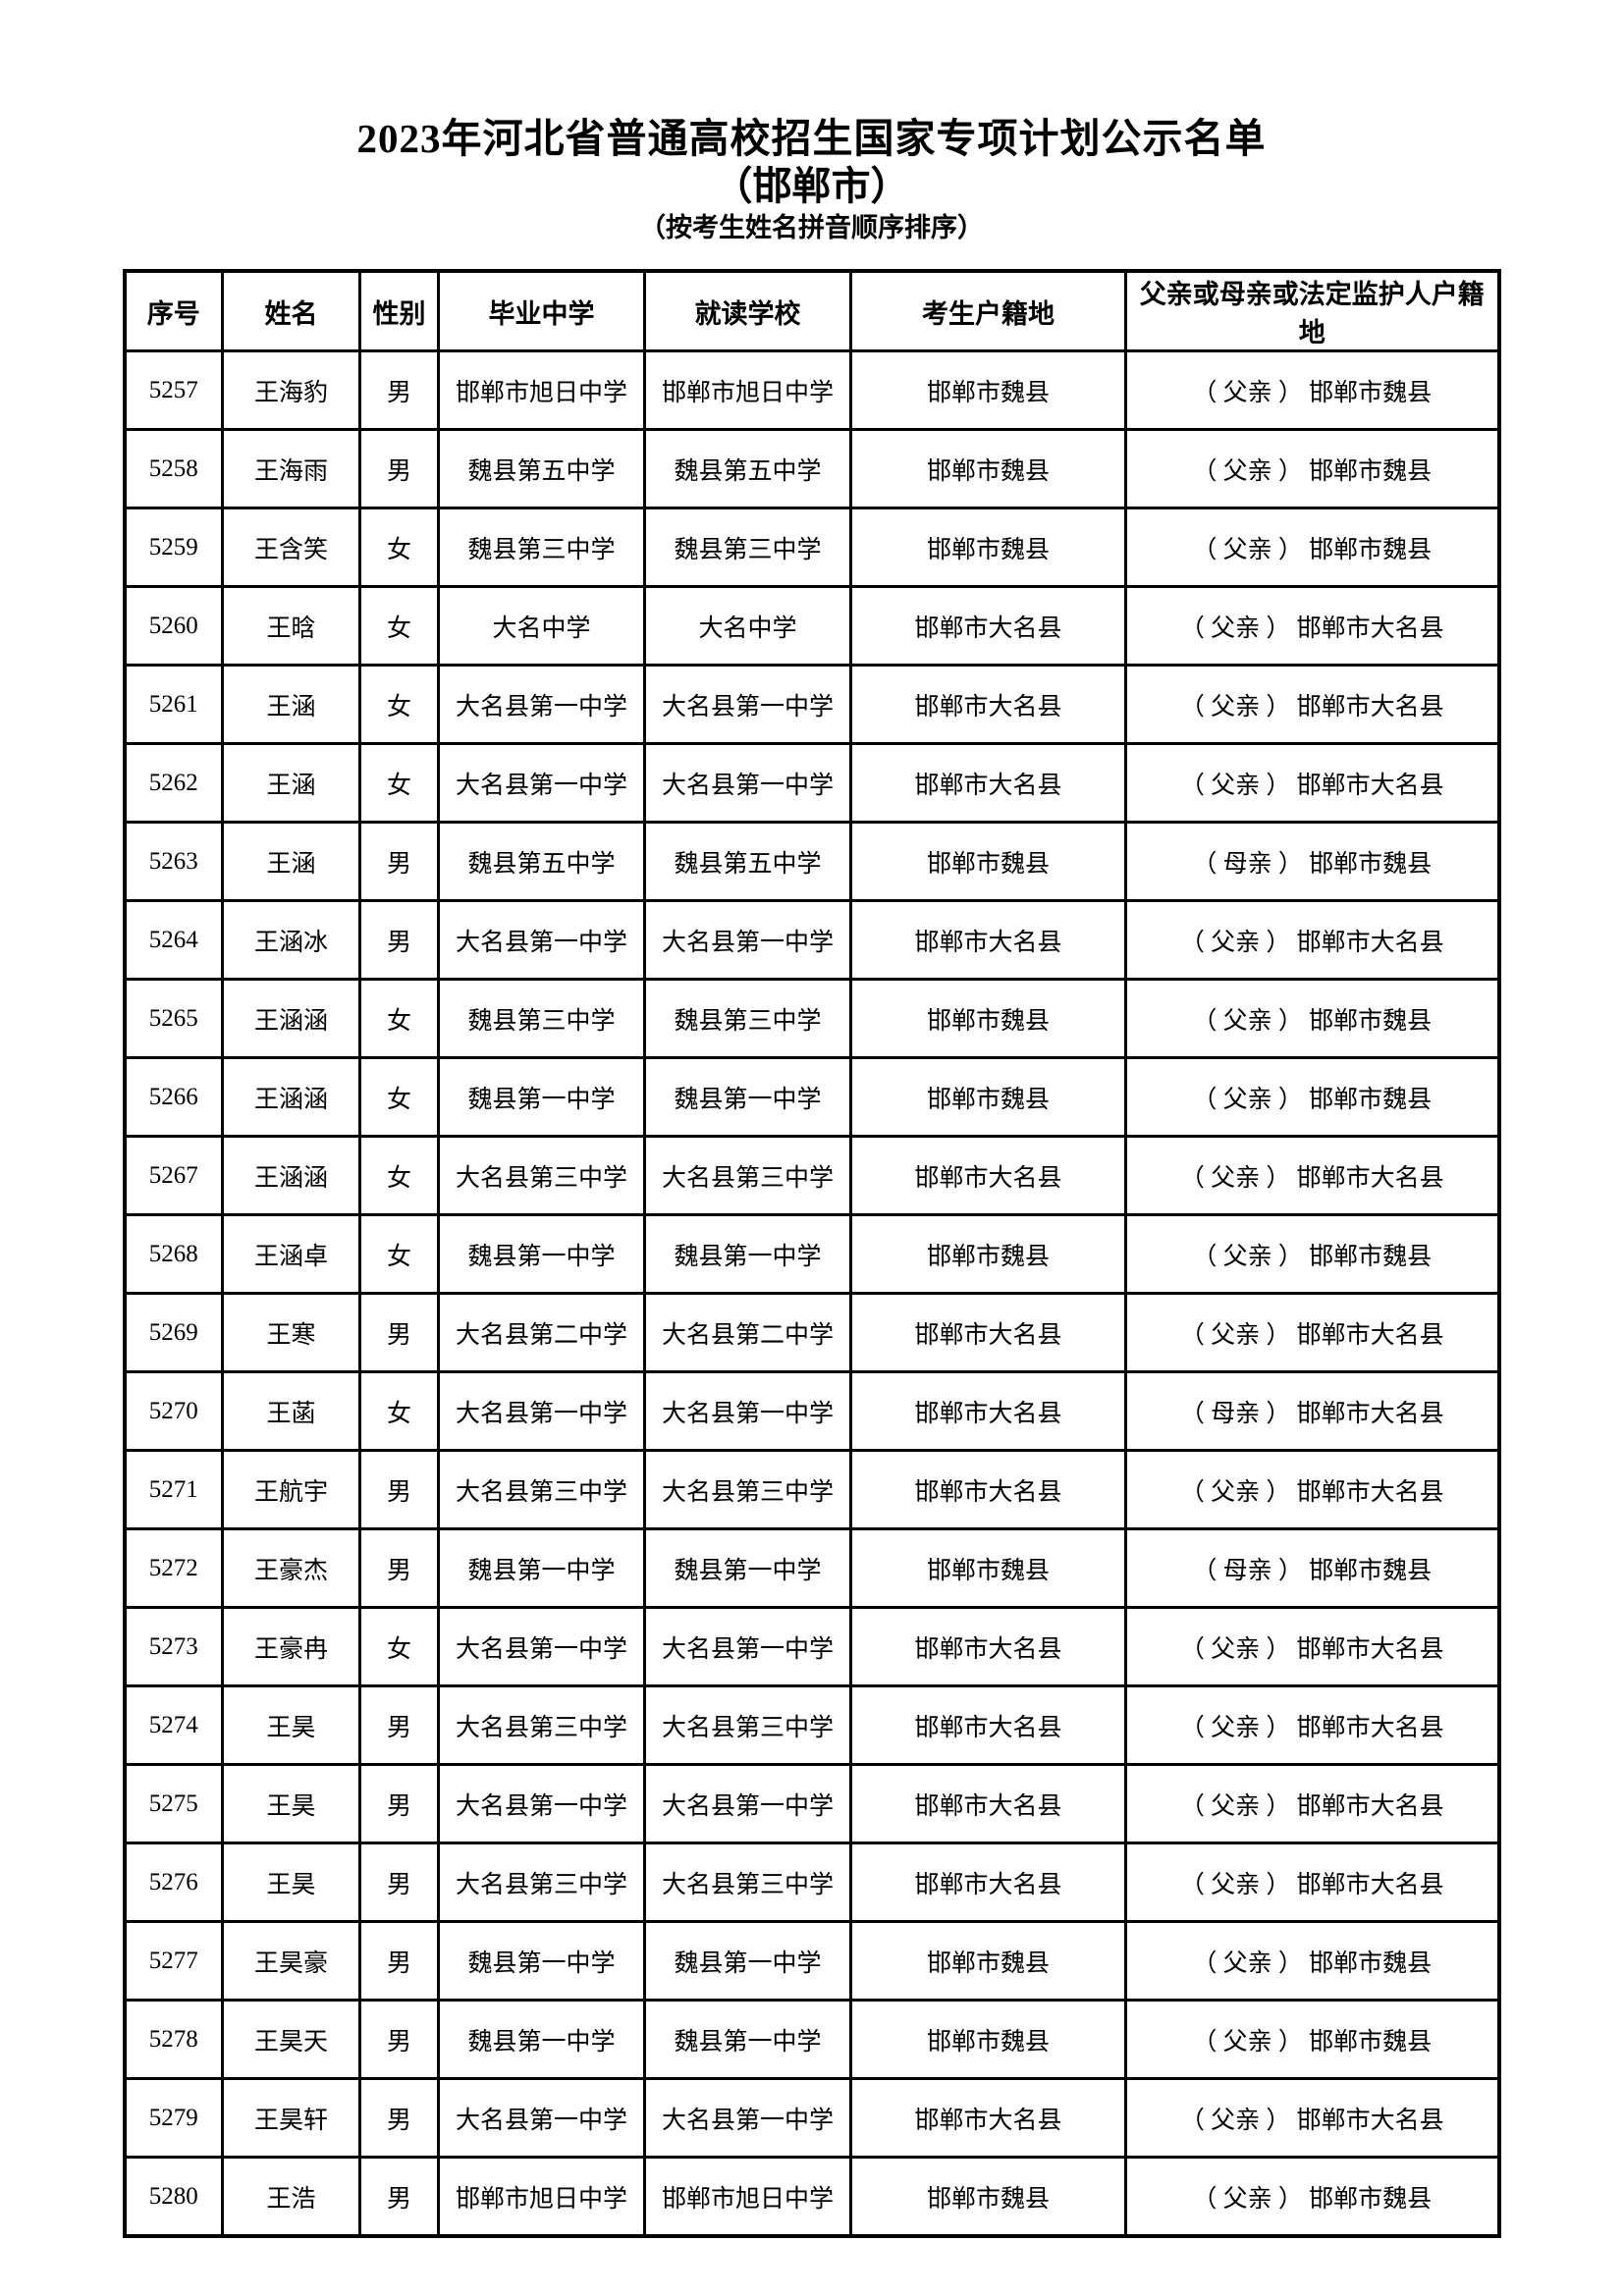 The width and height of the screenshot is (1623, 2296). Describe the element at coordinates (173, 626) in the screenshot. I see `cell-seq: 5260` at that location.